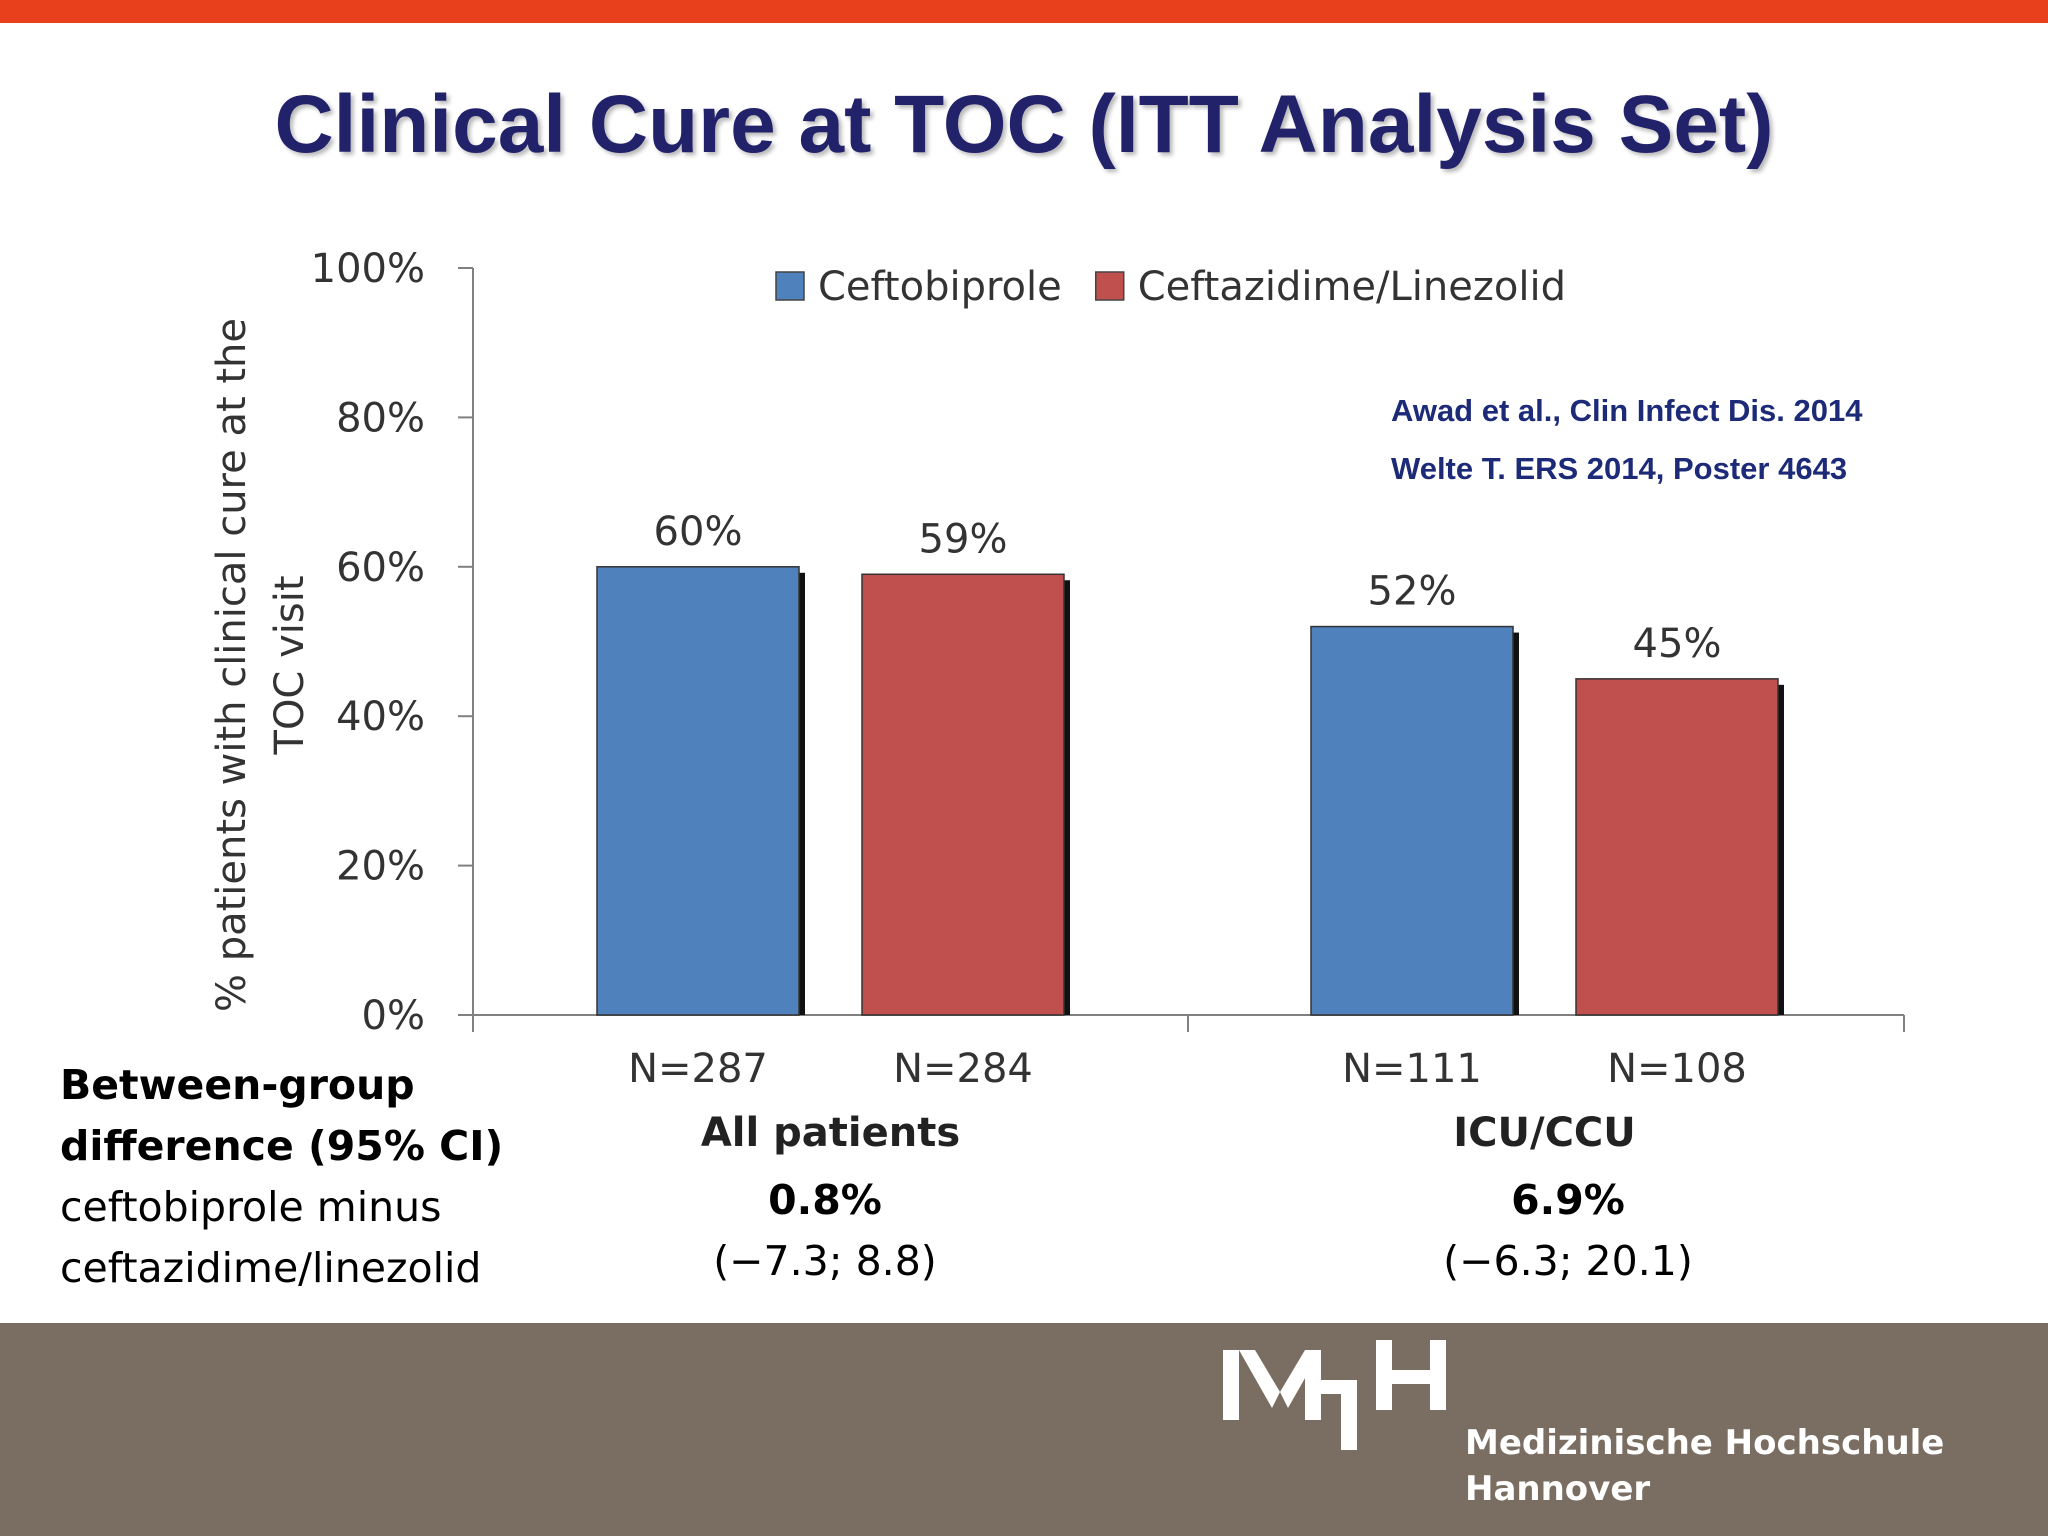  I want to click on y-axis-label: % patients with clinical cure at the, so click(232, 665).